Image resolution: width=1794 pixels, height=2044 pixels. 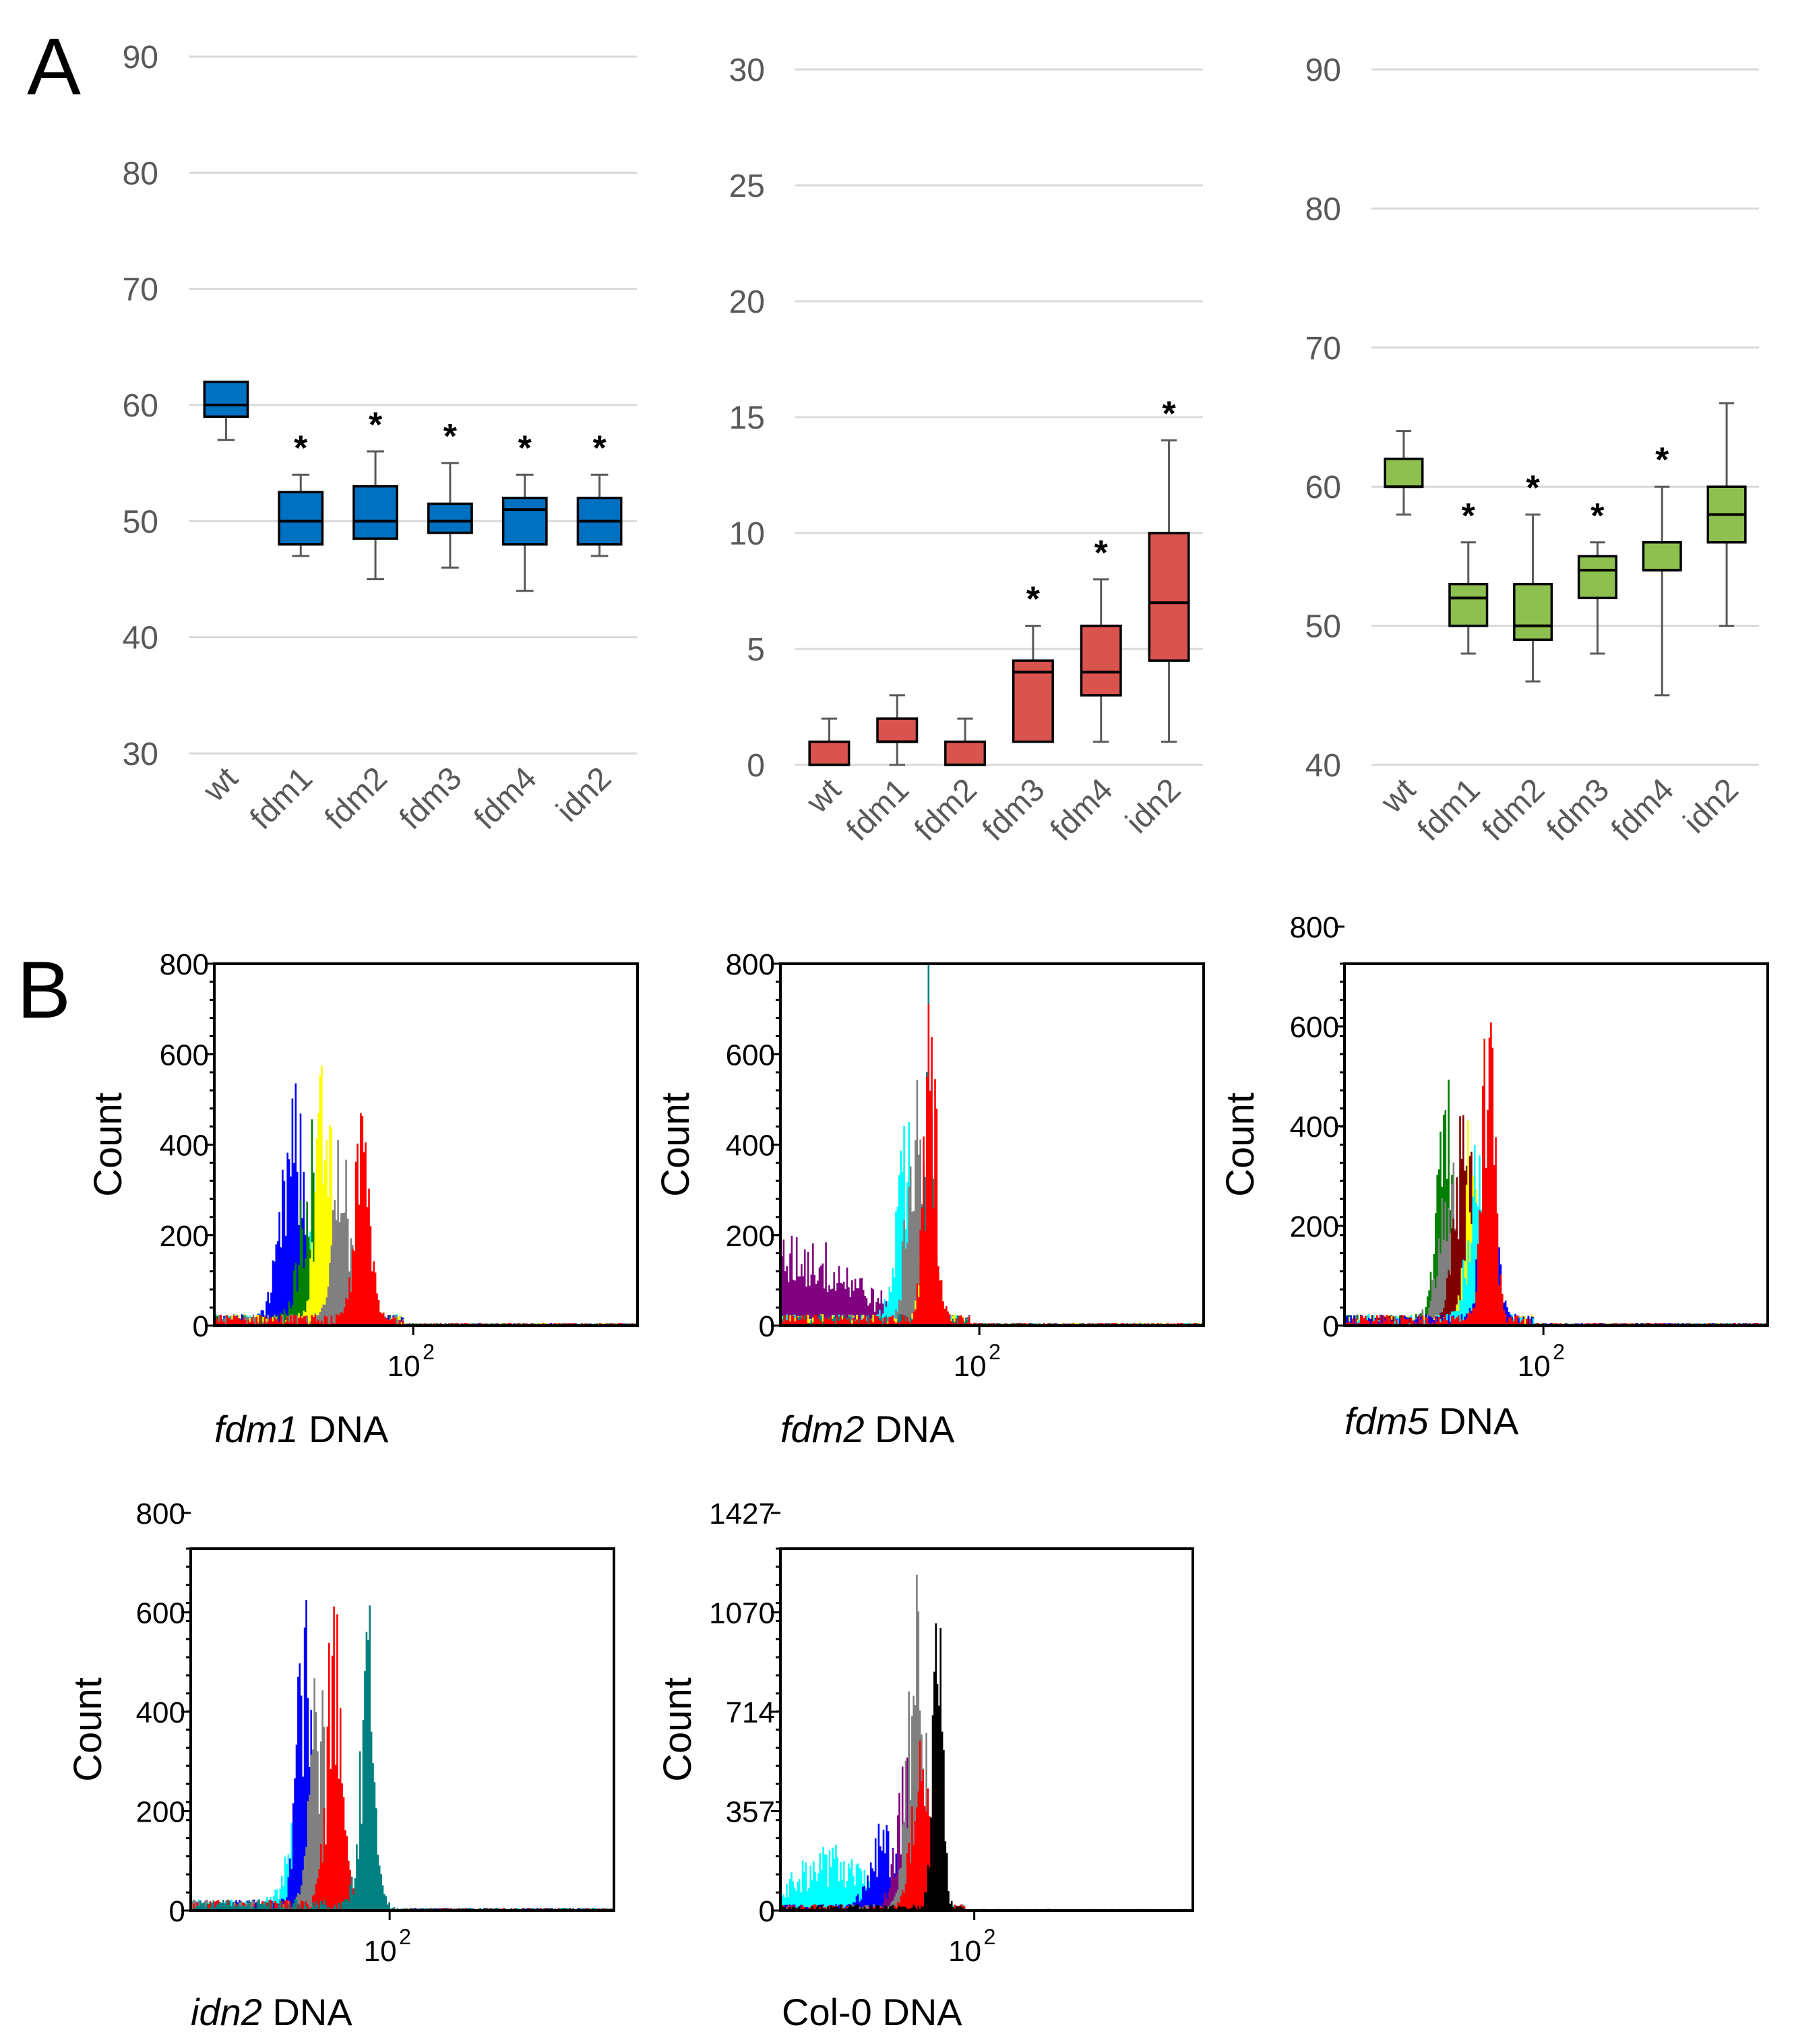 What do you see at coordinates (1323, 627) in the screenshot?
I see `y-tick-label: 50` at bounding box center [1323, 627].